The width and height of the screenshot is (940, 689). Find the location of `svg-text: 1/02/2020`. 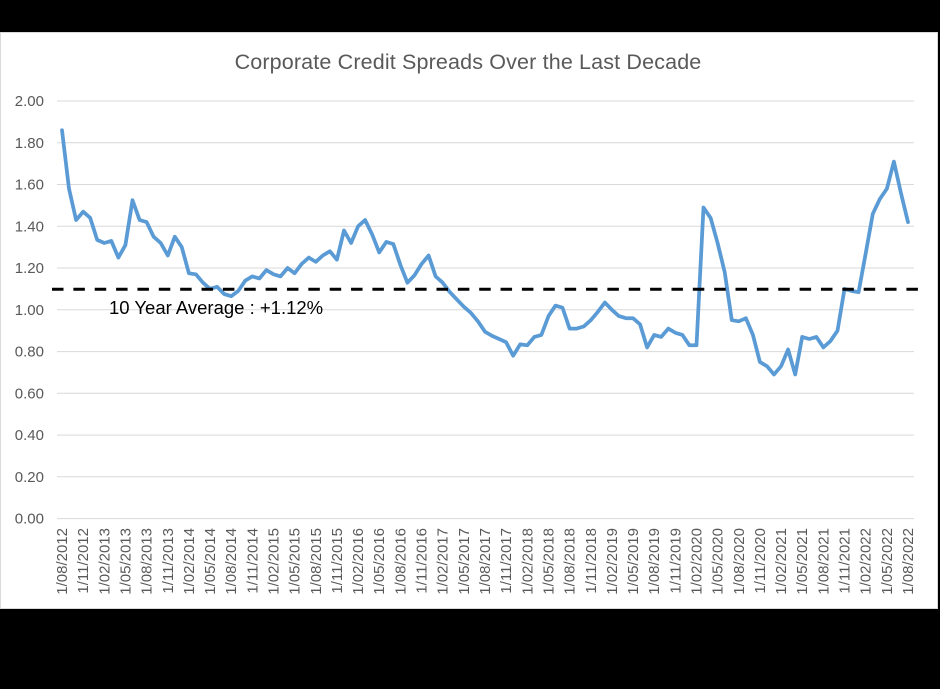

svg-text: 1/02/2020 is located at coordinates (697, 561).